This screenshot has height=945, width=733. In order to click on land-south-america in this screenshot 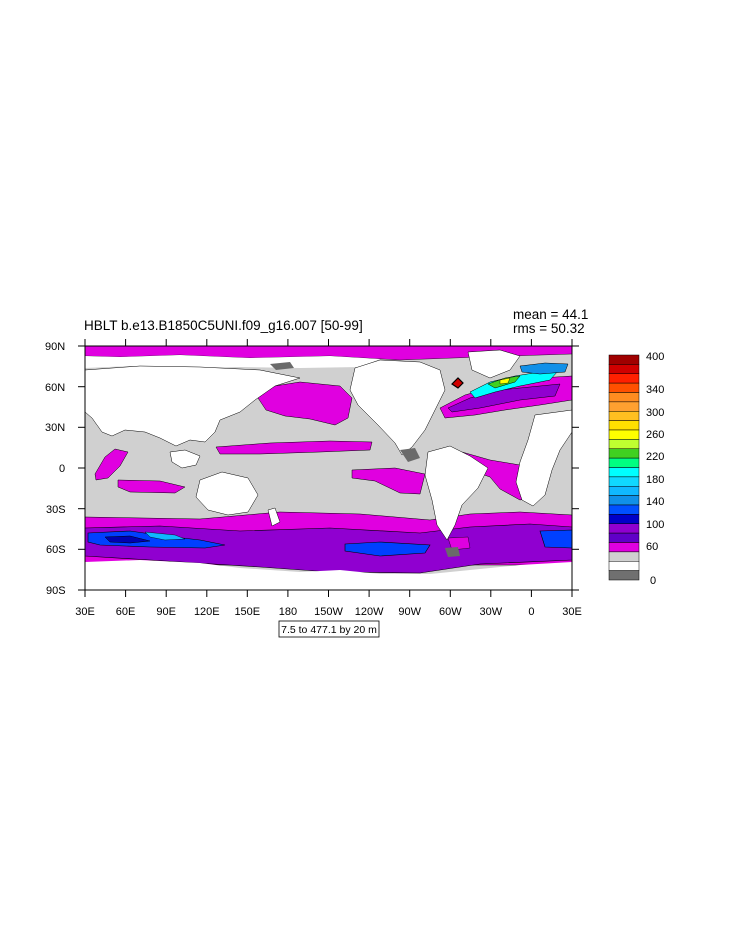, I will do `click(456, 493)`.